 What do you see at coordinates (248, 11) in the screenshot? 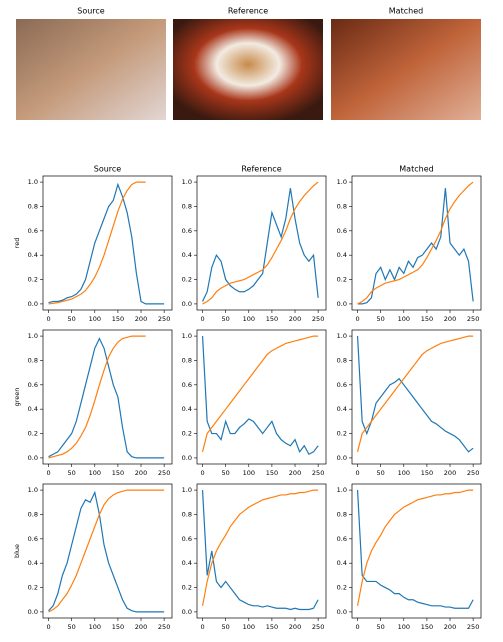
I see `image-title: Reference` at bounding box center [248, 11].